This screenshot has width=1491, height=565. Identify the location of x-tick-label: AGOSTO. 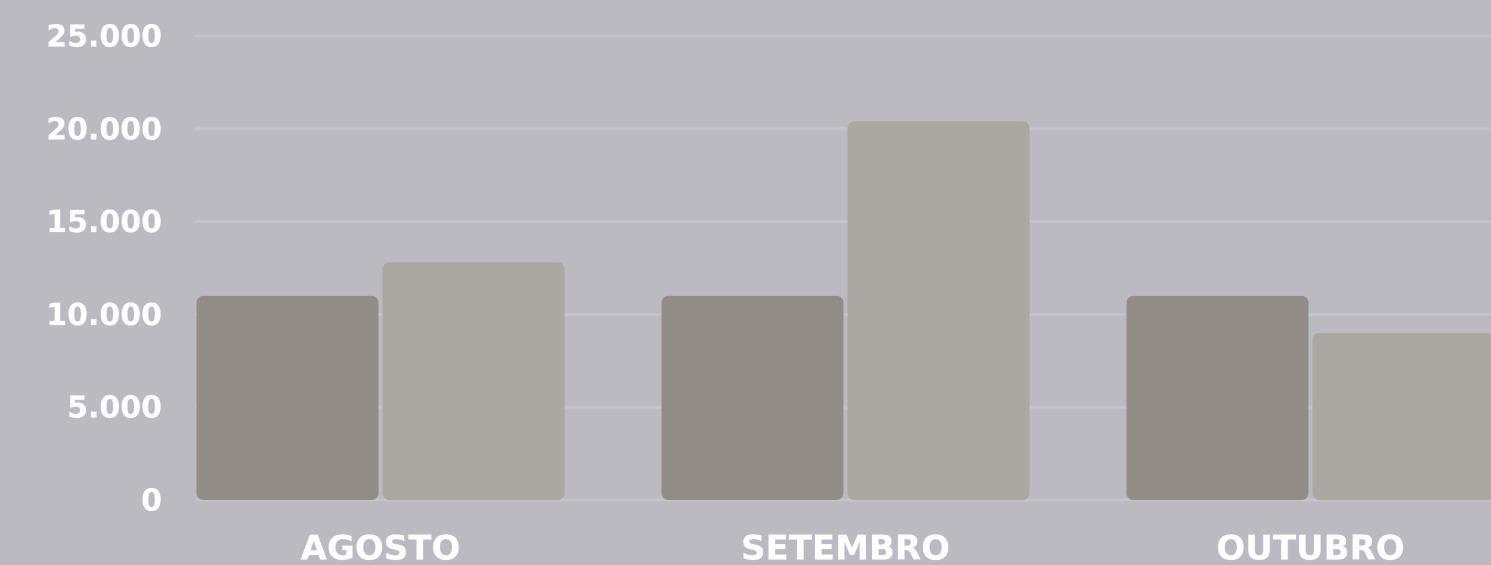
(381, 547).